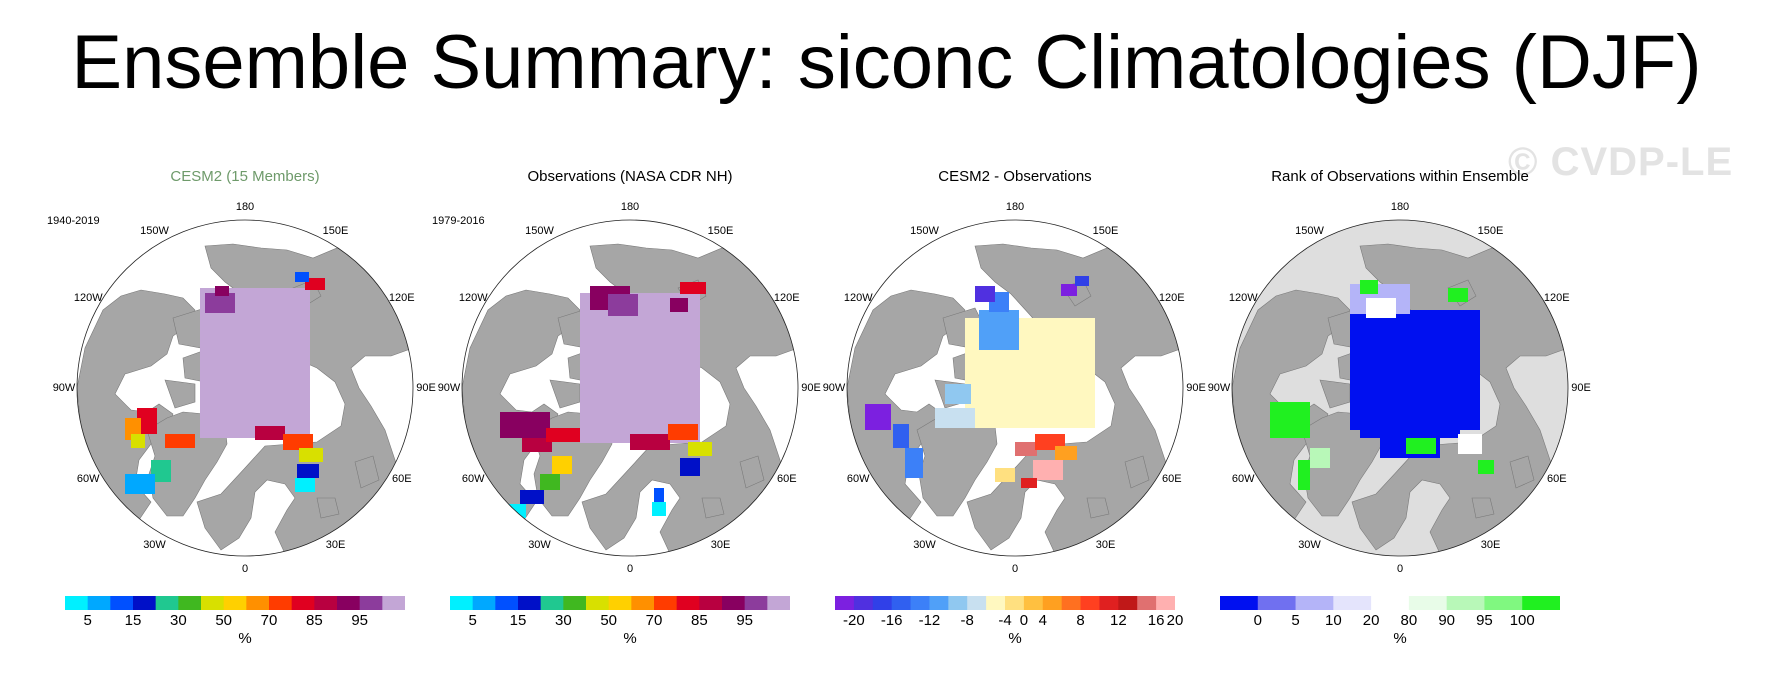 The image size is (1773, 674). I want to click on longitude-label: 0, so click(1400, 569).